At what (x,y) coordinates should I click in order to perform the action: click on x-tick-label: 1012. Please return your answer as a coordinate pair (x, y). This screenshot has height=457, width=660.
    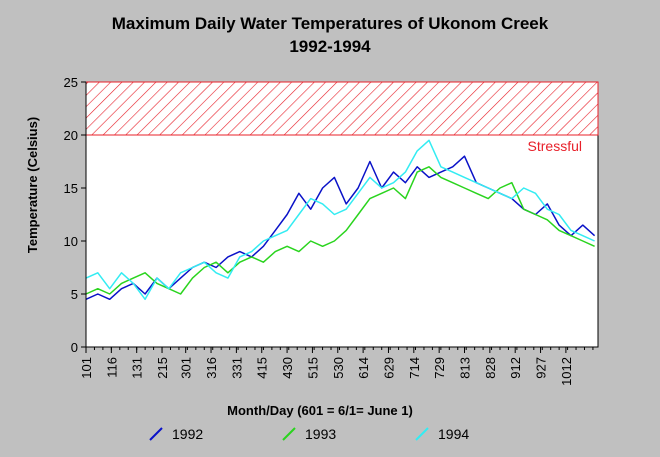
    Looking at the image, I should click on (566, 371).